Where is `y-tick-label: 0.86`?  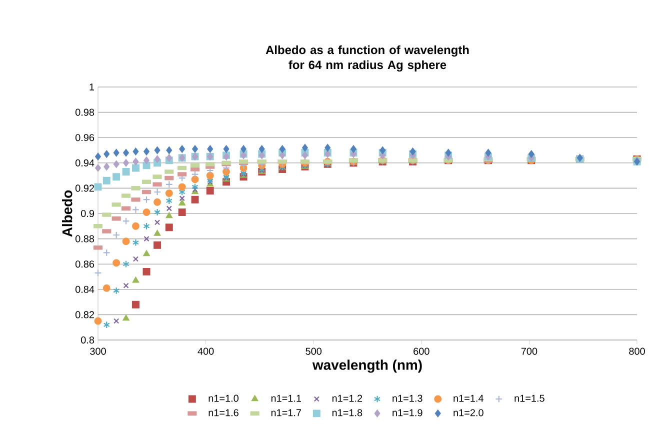
y-tick-label: 0.86 is located at coordinates (84, 264).